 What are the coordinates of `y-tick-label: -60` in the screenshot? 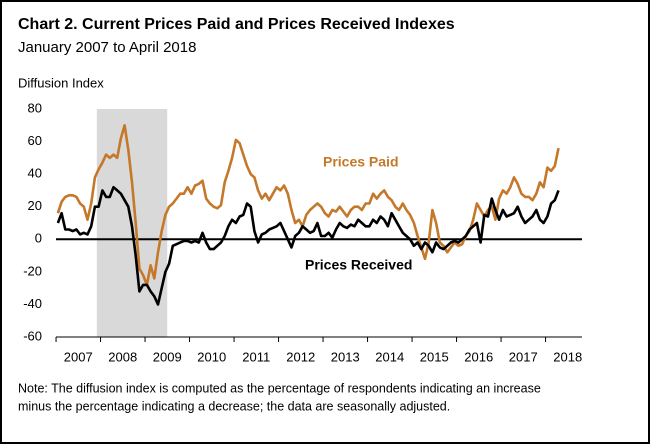 It's located at (32, 335).